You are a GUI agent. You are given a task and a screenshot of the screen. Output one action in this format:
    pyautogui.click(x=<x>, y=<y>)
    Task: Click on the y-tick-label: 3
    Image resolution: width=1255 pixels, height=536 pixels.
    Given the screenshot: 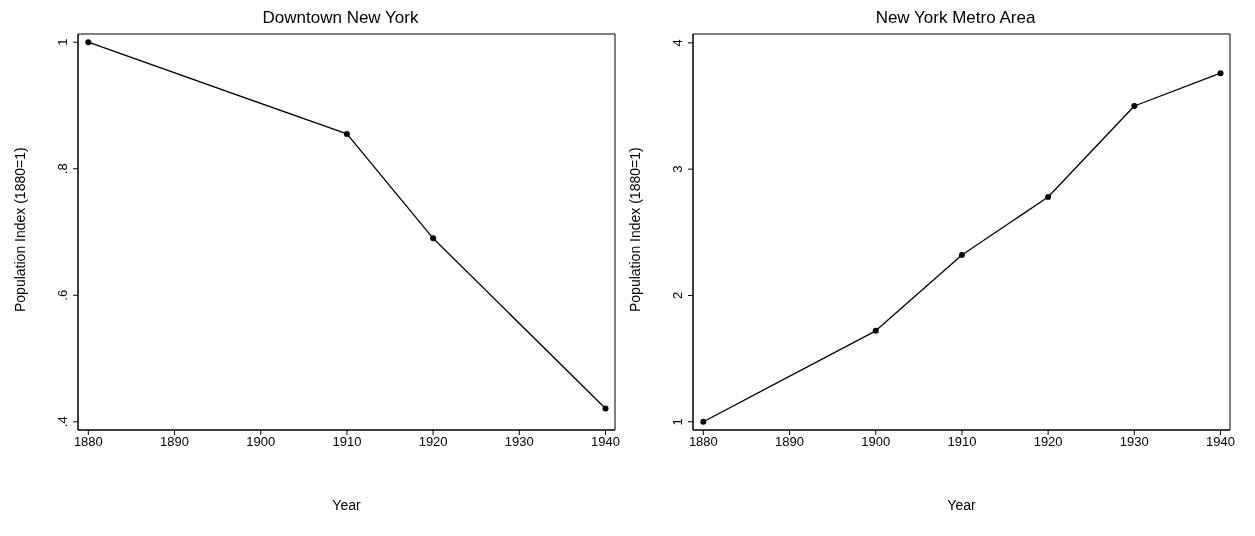 What is the action you would take?
    pyautogui.click(x=677, y=169)
    